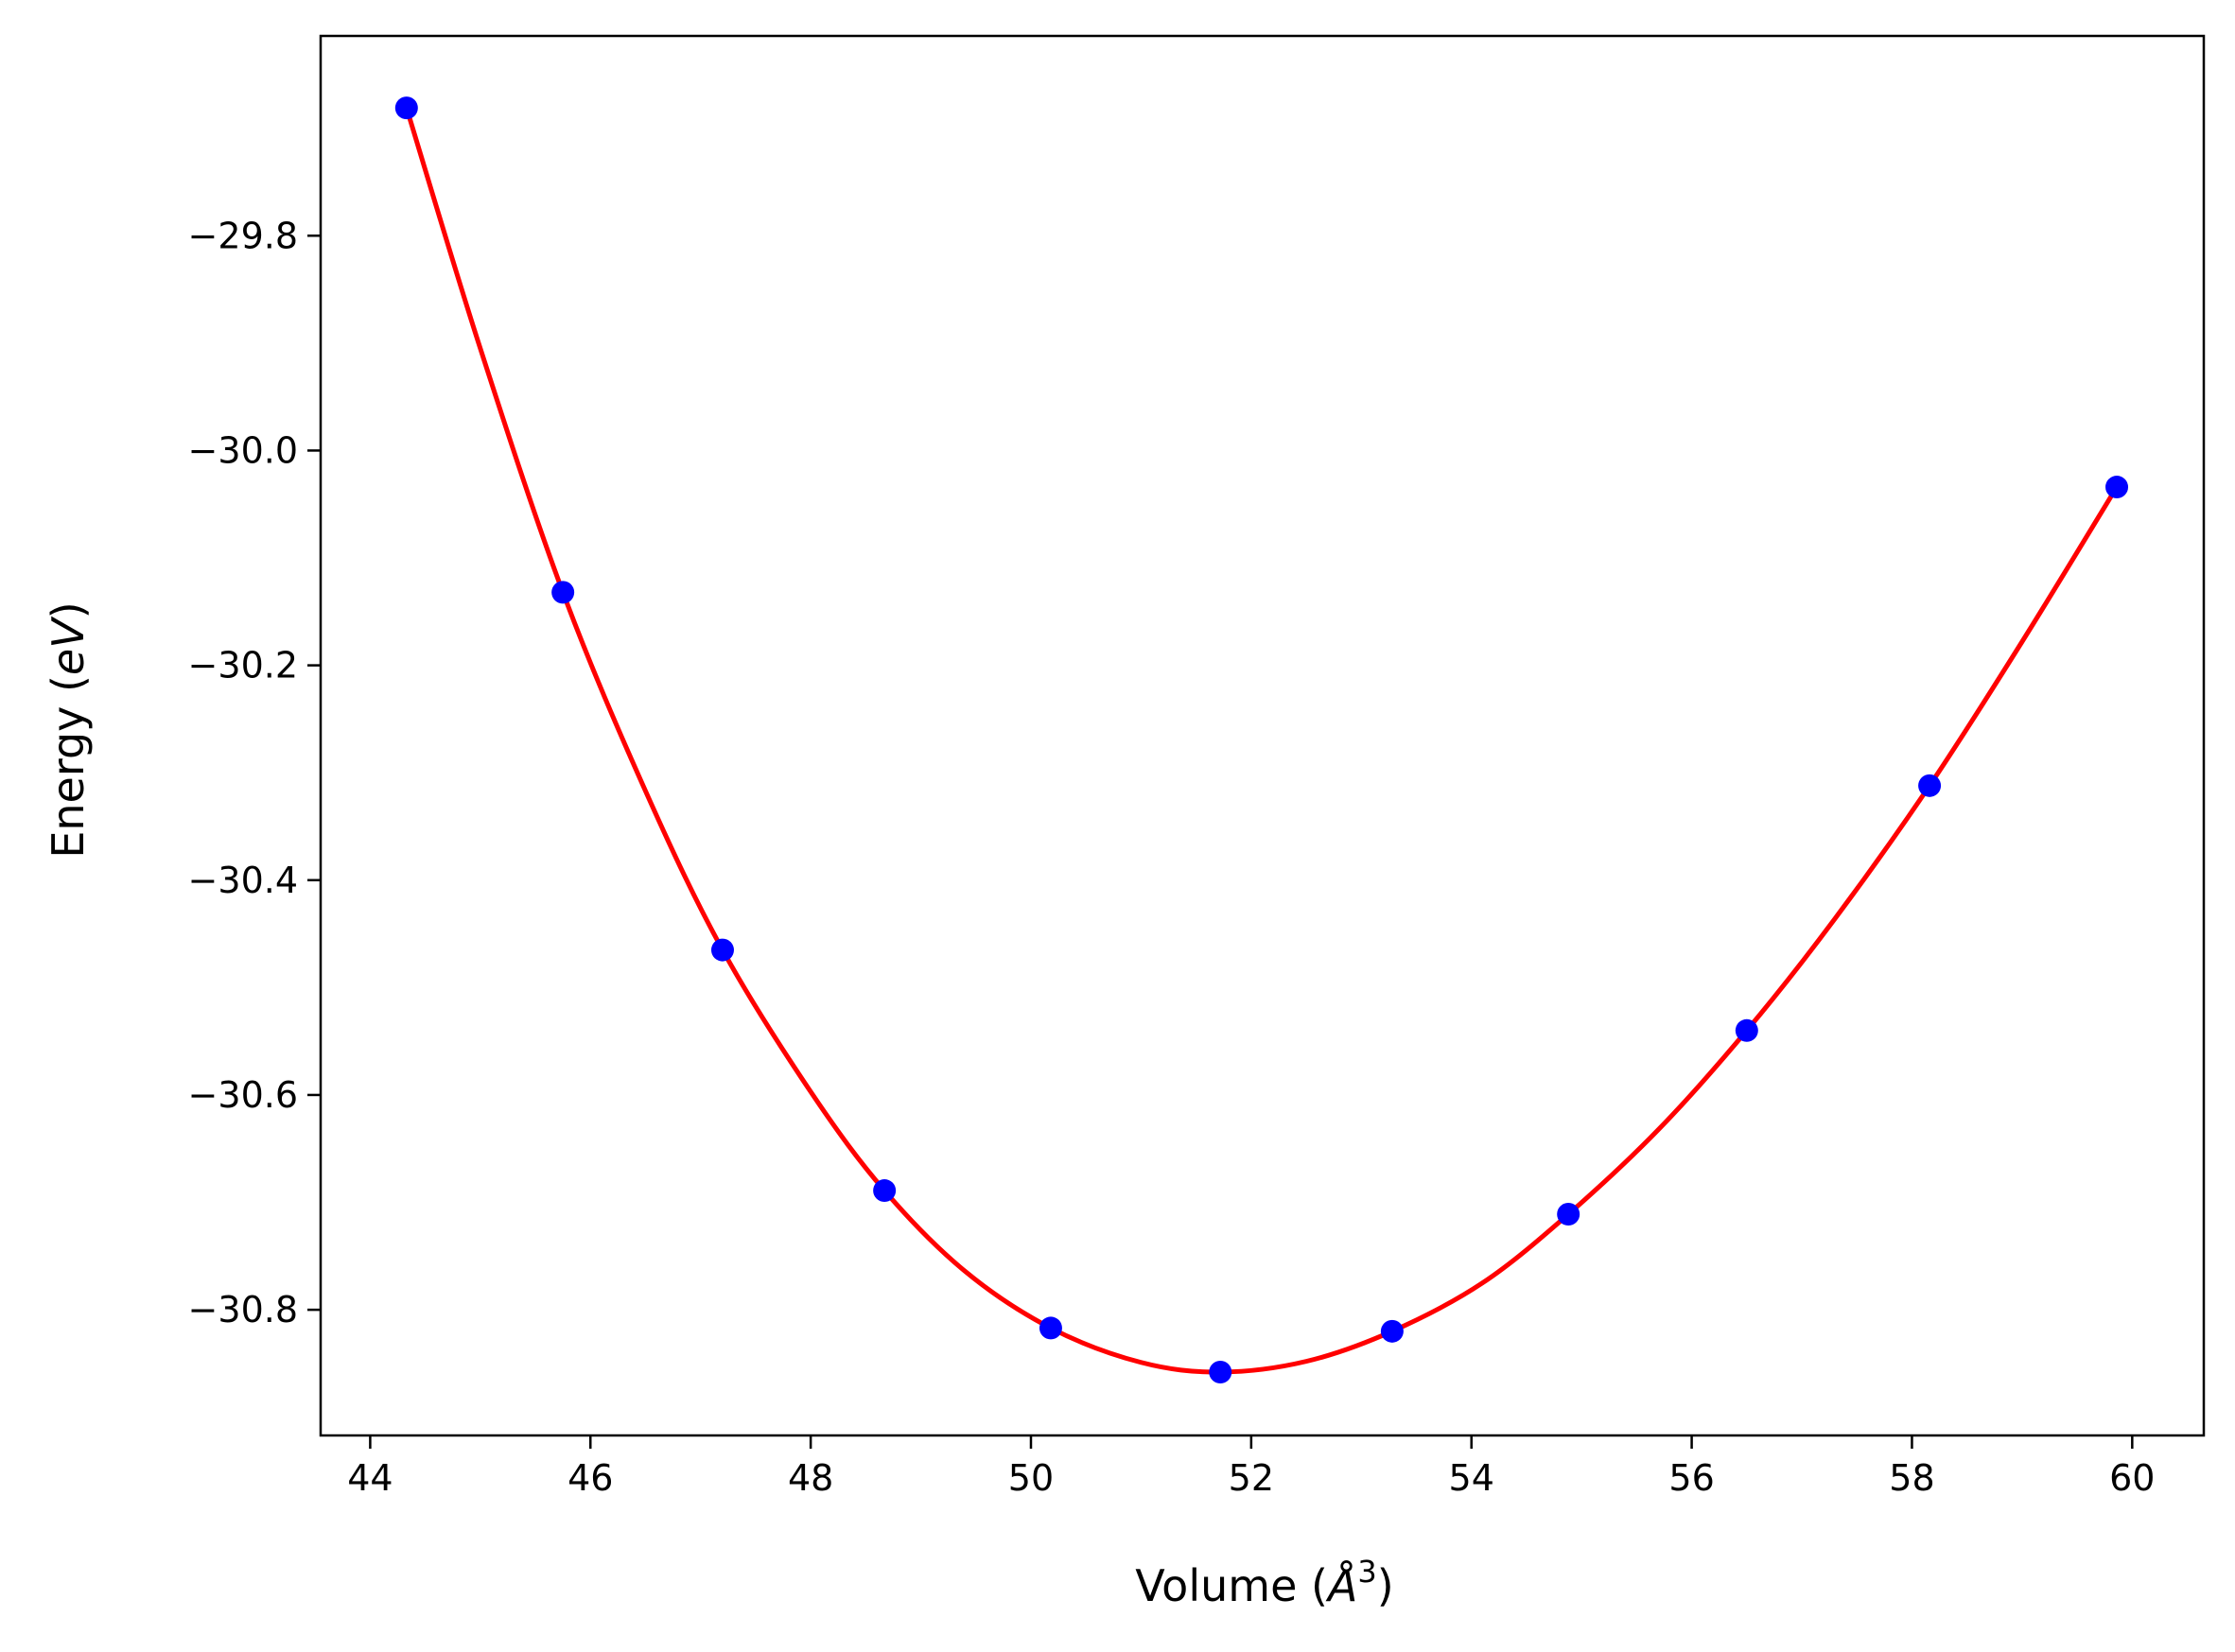 The width and height of the screenshot is (2235, 1652). Describe the element at coordinates (2132, 1478) in the screenshot. I see `x-tick-label: 60` at that location.